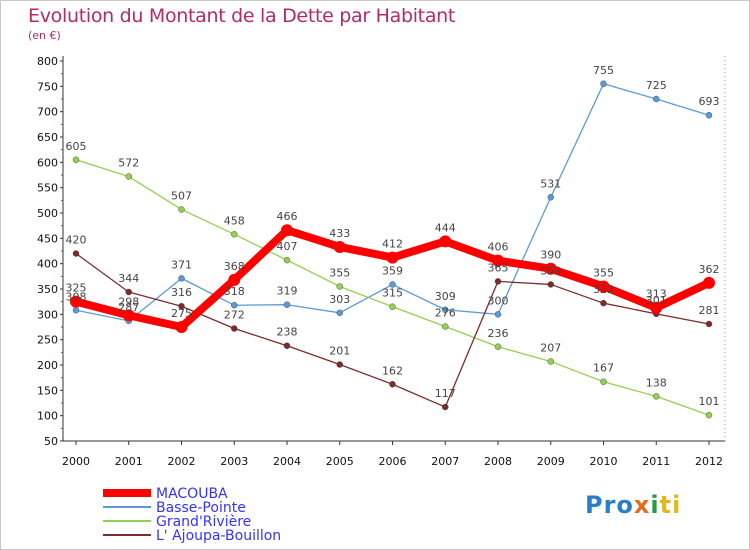 This screenshot has height=550, width=750. I want to click on data-label: 316, so click(181, 292).